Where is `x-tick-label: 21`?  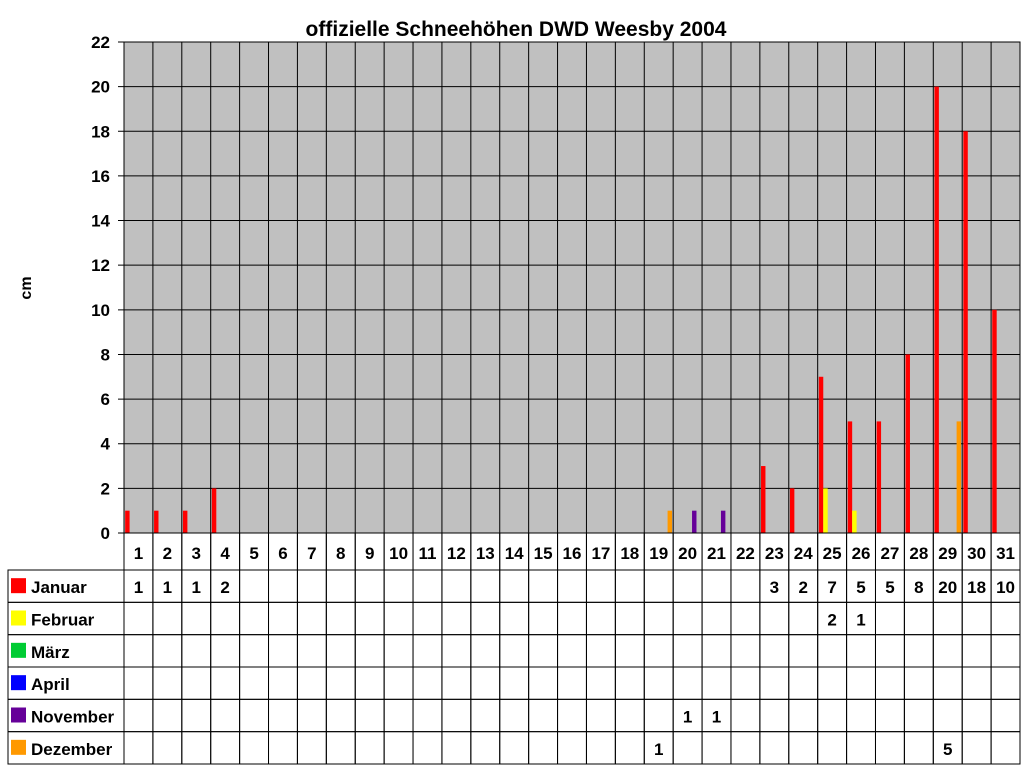 x-tick-label: 21 is located at coordinates (716, 553).